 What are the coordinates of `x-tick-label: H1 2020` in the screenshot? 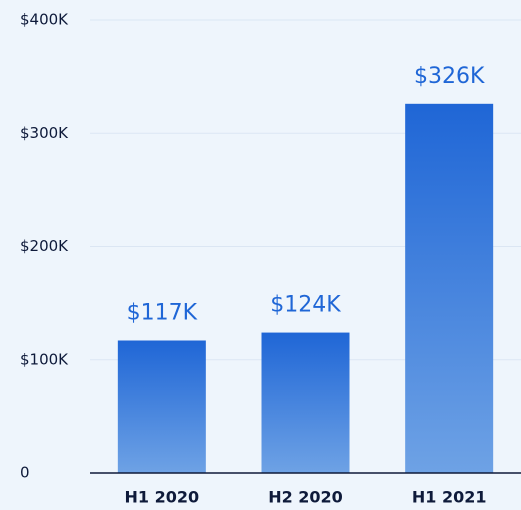 It's located at (162, 497).